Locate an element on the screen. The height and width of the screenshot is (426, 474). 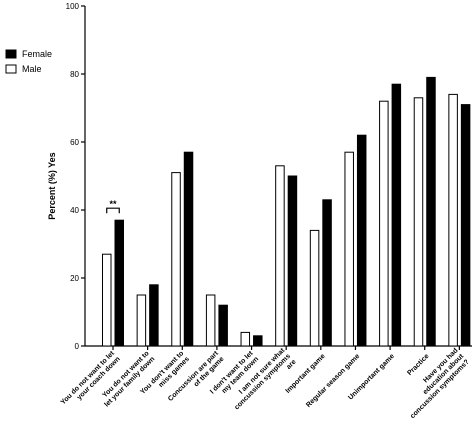
y-axis-title: Percent (%) Yes is located at coordinates (52, 185).